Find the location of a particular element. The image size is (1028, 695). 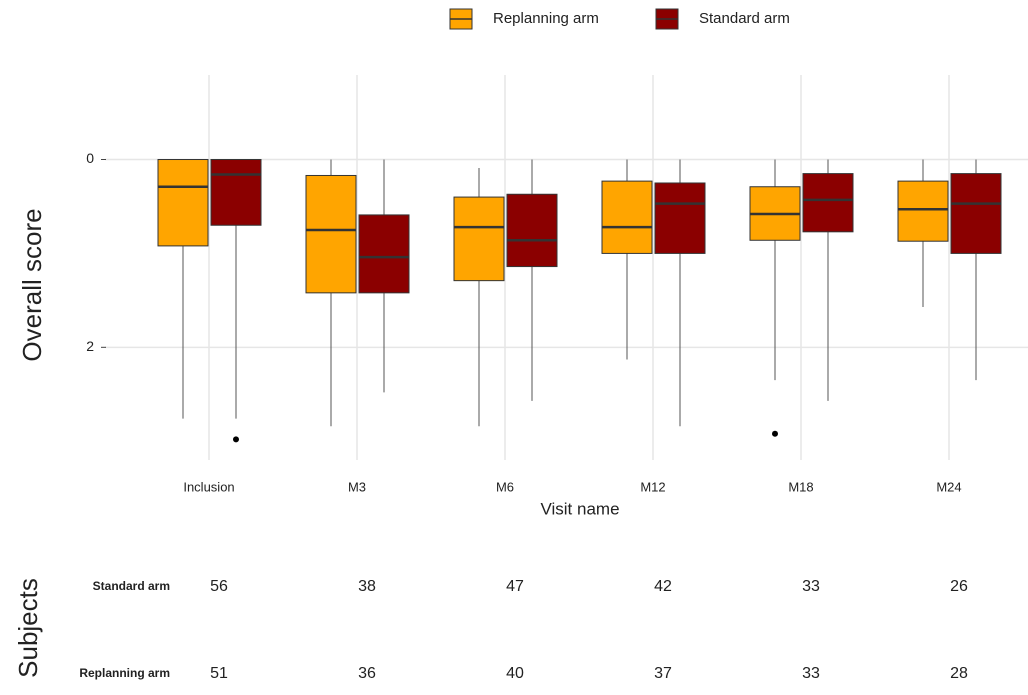

cell: 37 is located at coordinates (663, 673).